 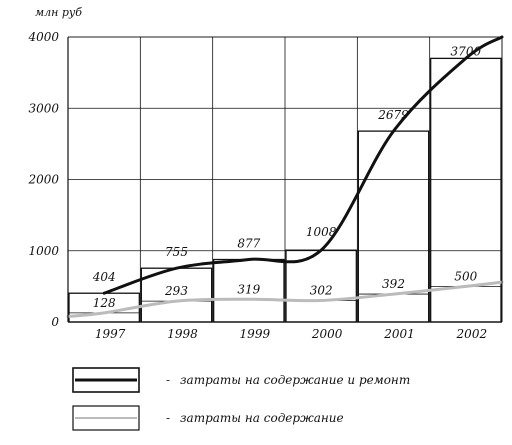 I want to click on legend-label-maintenance: затраты на содержание, so click(x=262, y=418).